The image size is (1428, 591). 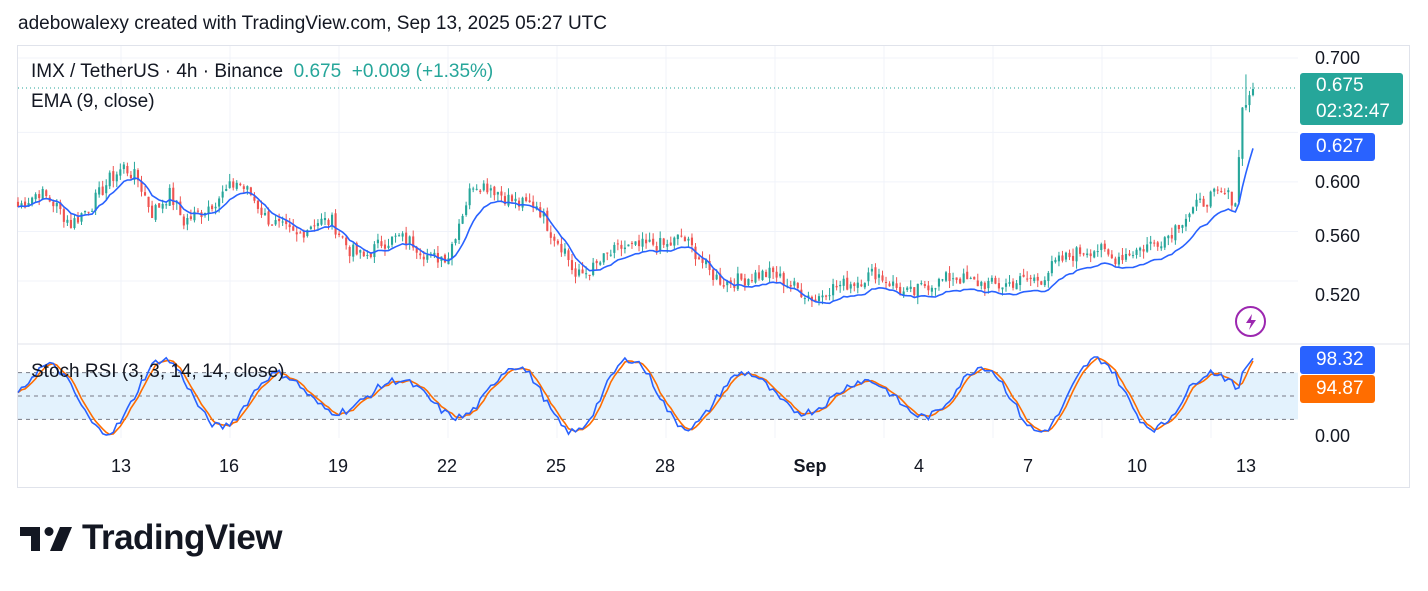 What do you see at coordinates (121, 466) in the screenshot?
I see `x-tick-label: 13` at bounding box center [121, 466].